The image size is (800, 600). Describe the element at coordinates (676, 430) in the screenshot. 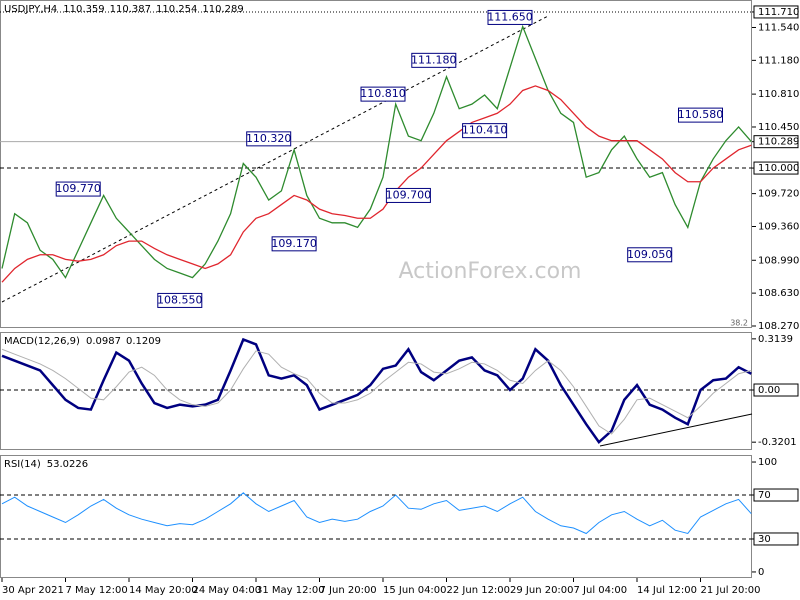

I see `macd-trend-line` at that location.